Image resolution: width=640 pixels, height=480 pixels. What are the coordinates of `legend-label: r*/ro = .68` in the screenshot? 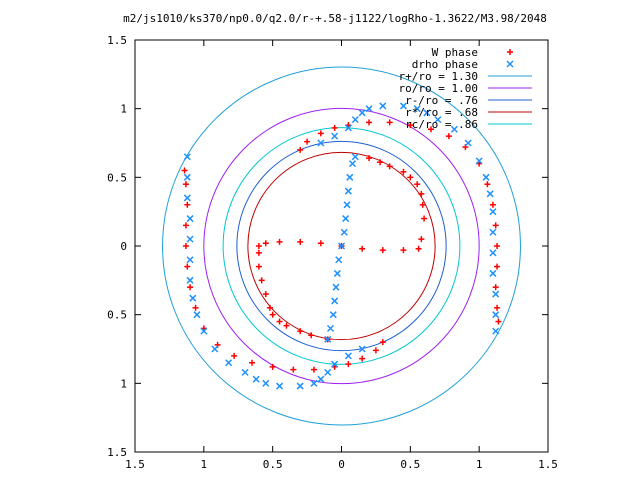 It's located at (441, 112).